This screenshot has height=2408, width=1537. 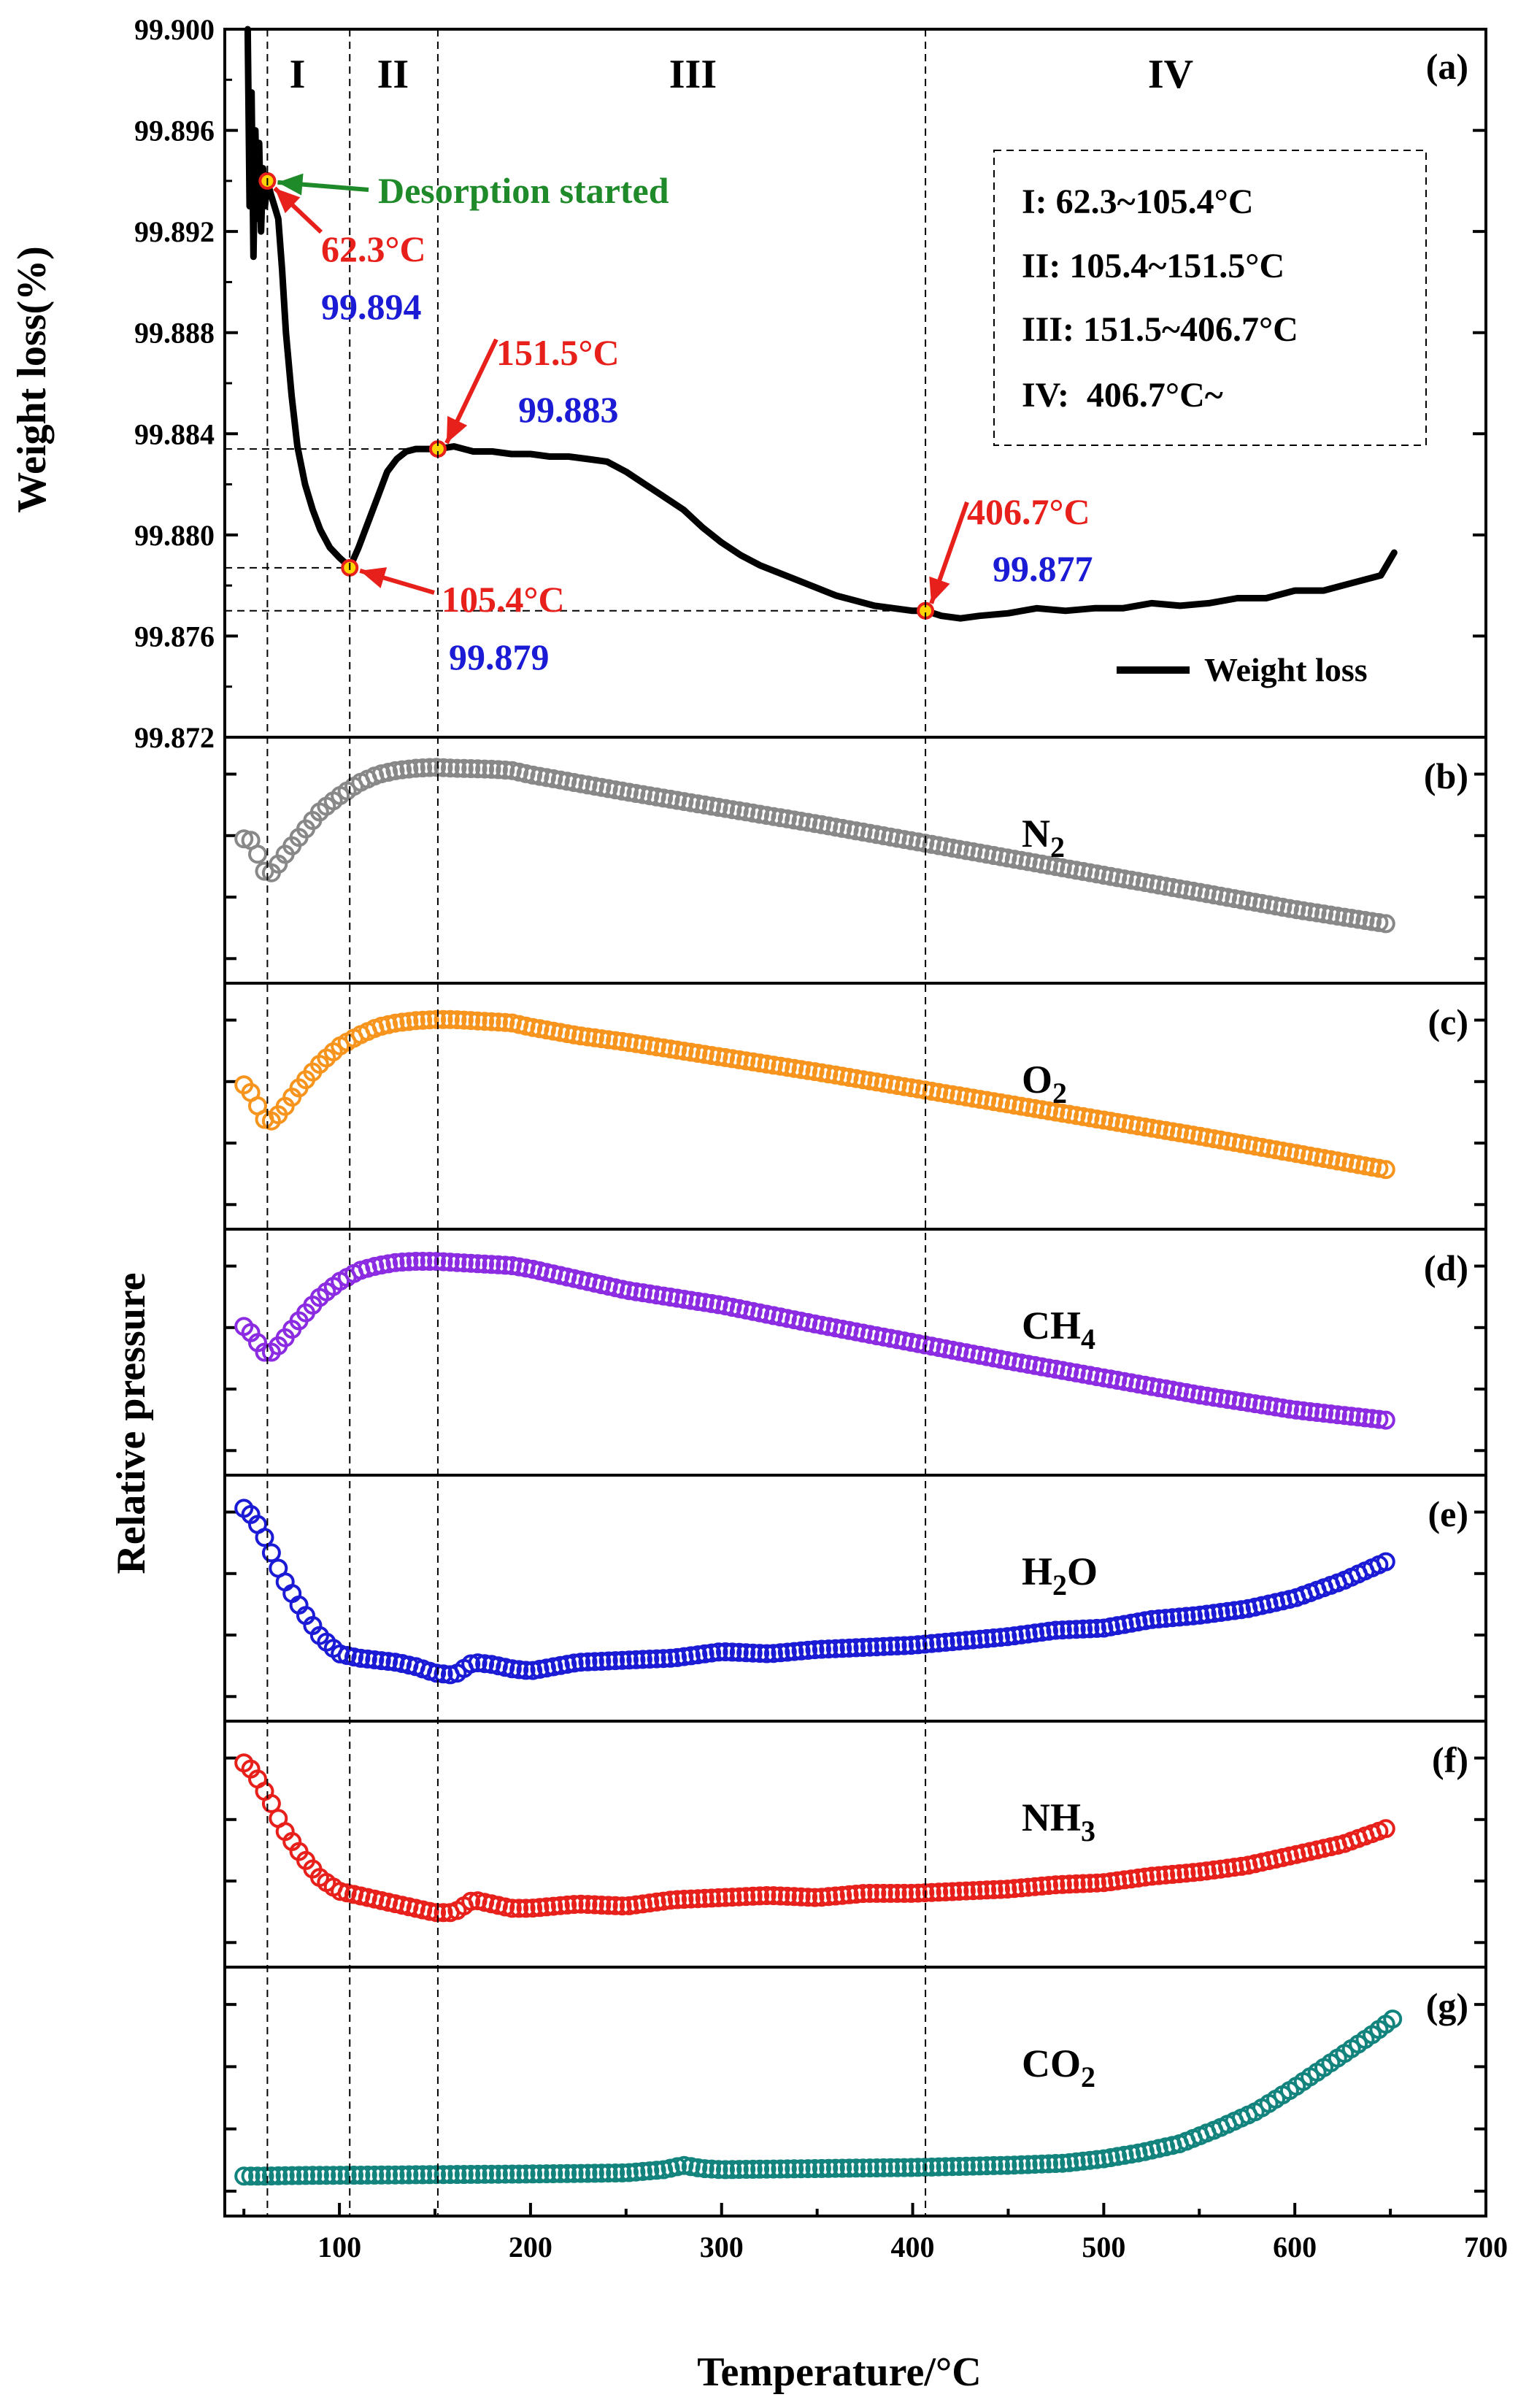 What do you see at coordinates (298, 74) in the screenshot?
I see `region-label-I: I` at bounding box center [298, 74].